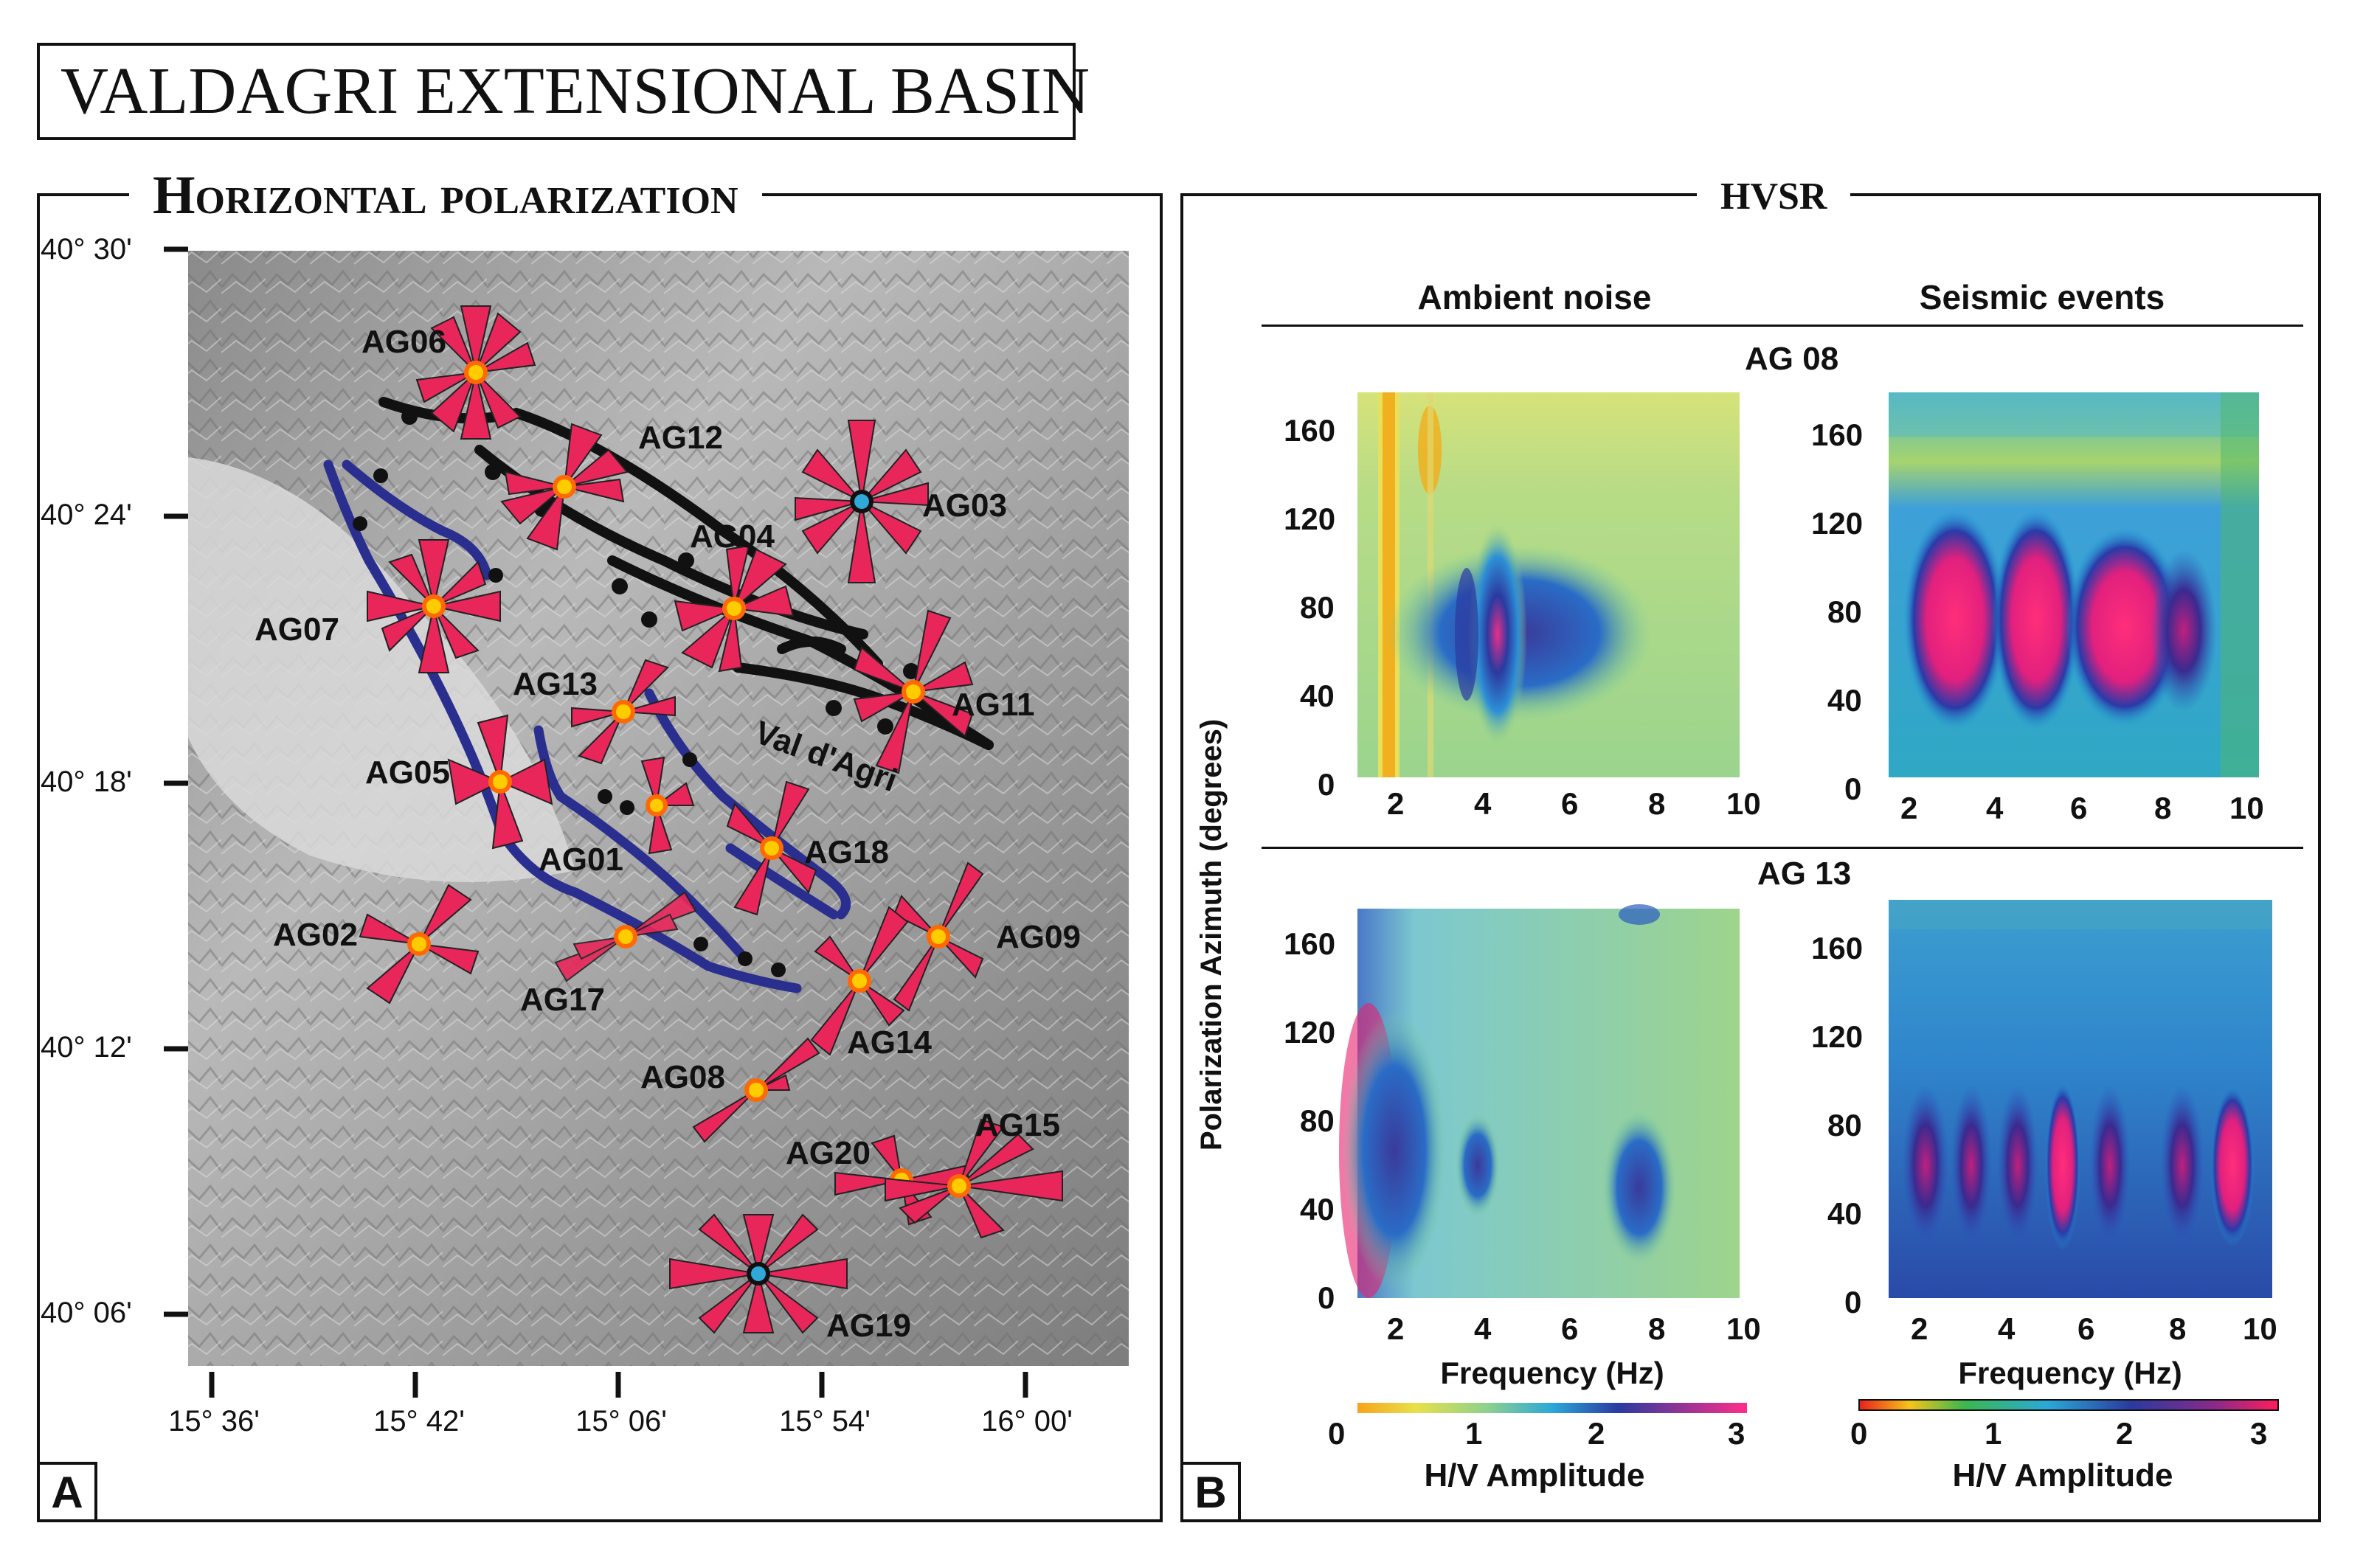  I want to click on rose-ag01, so click(667, 805).